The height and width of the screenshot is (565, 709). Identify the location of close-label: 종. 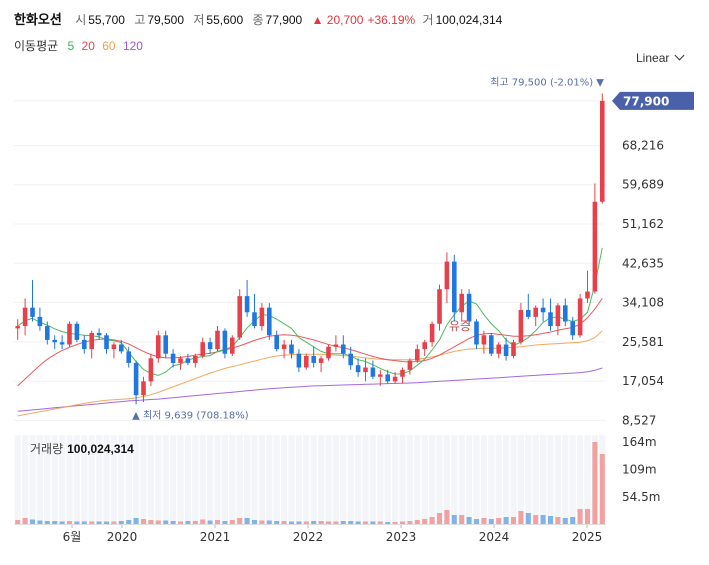
(258, 20).